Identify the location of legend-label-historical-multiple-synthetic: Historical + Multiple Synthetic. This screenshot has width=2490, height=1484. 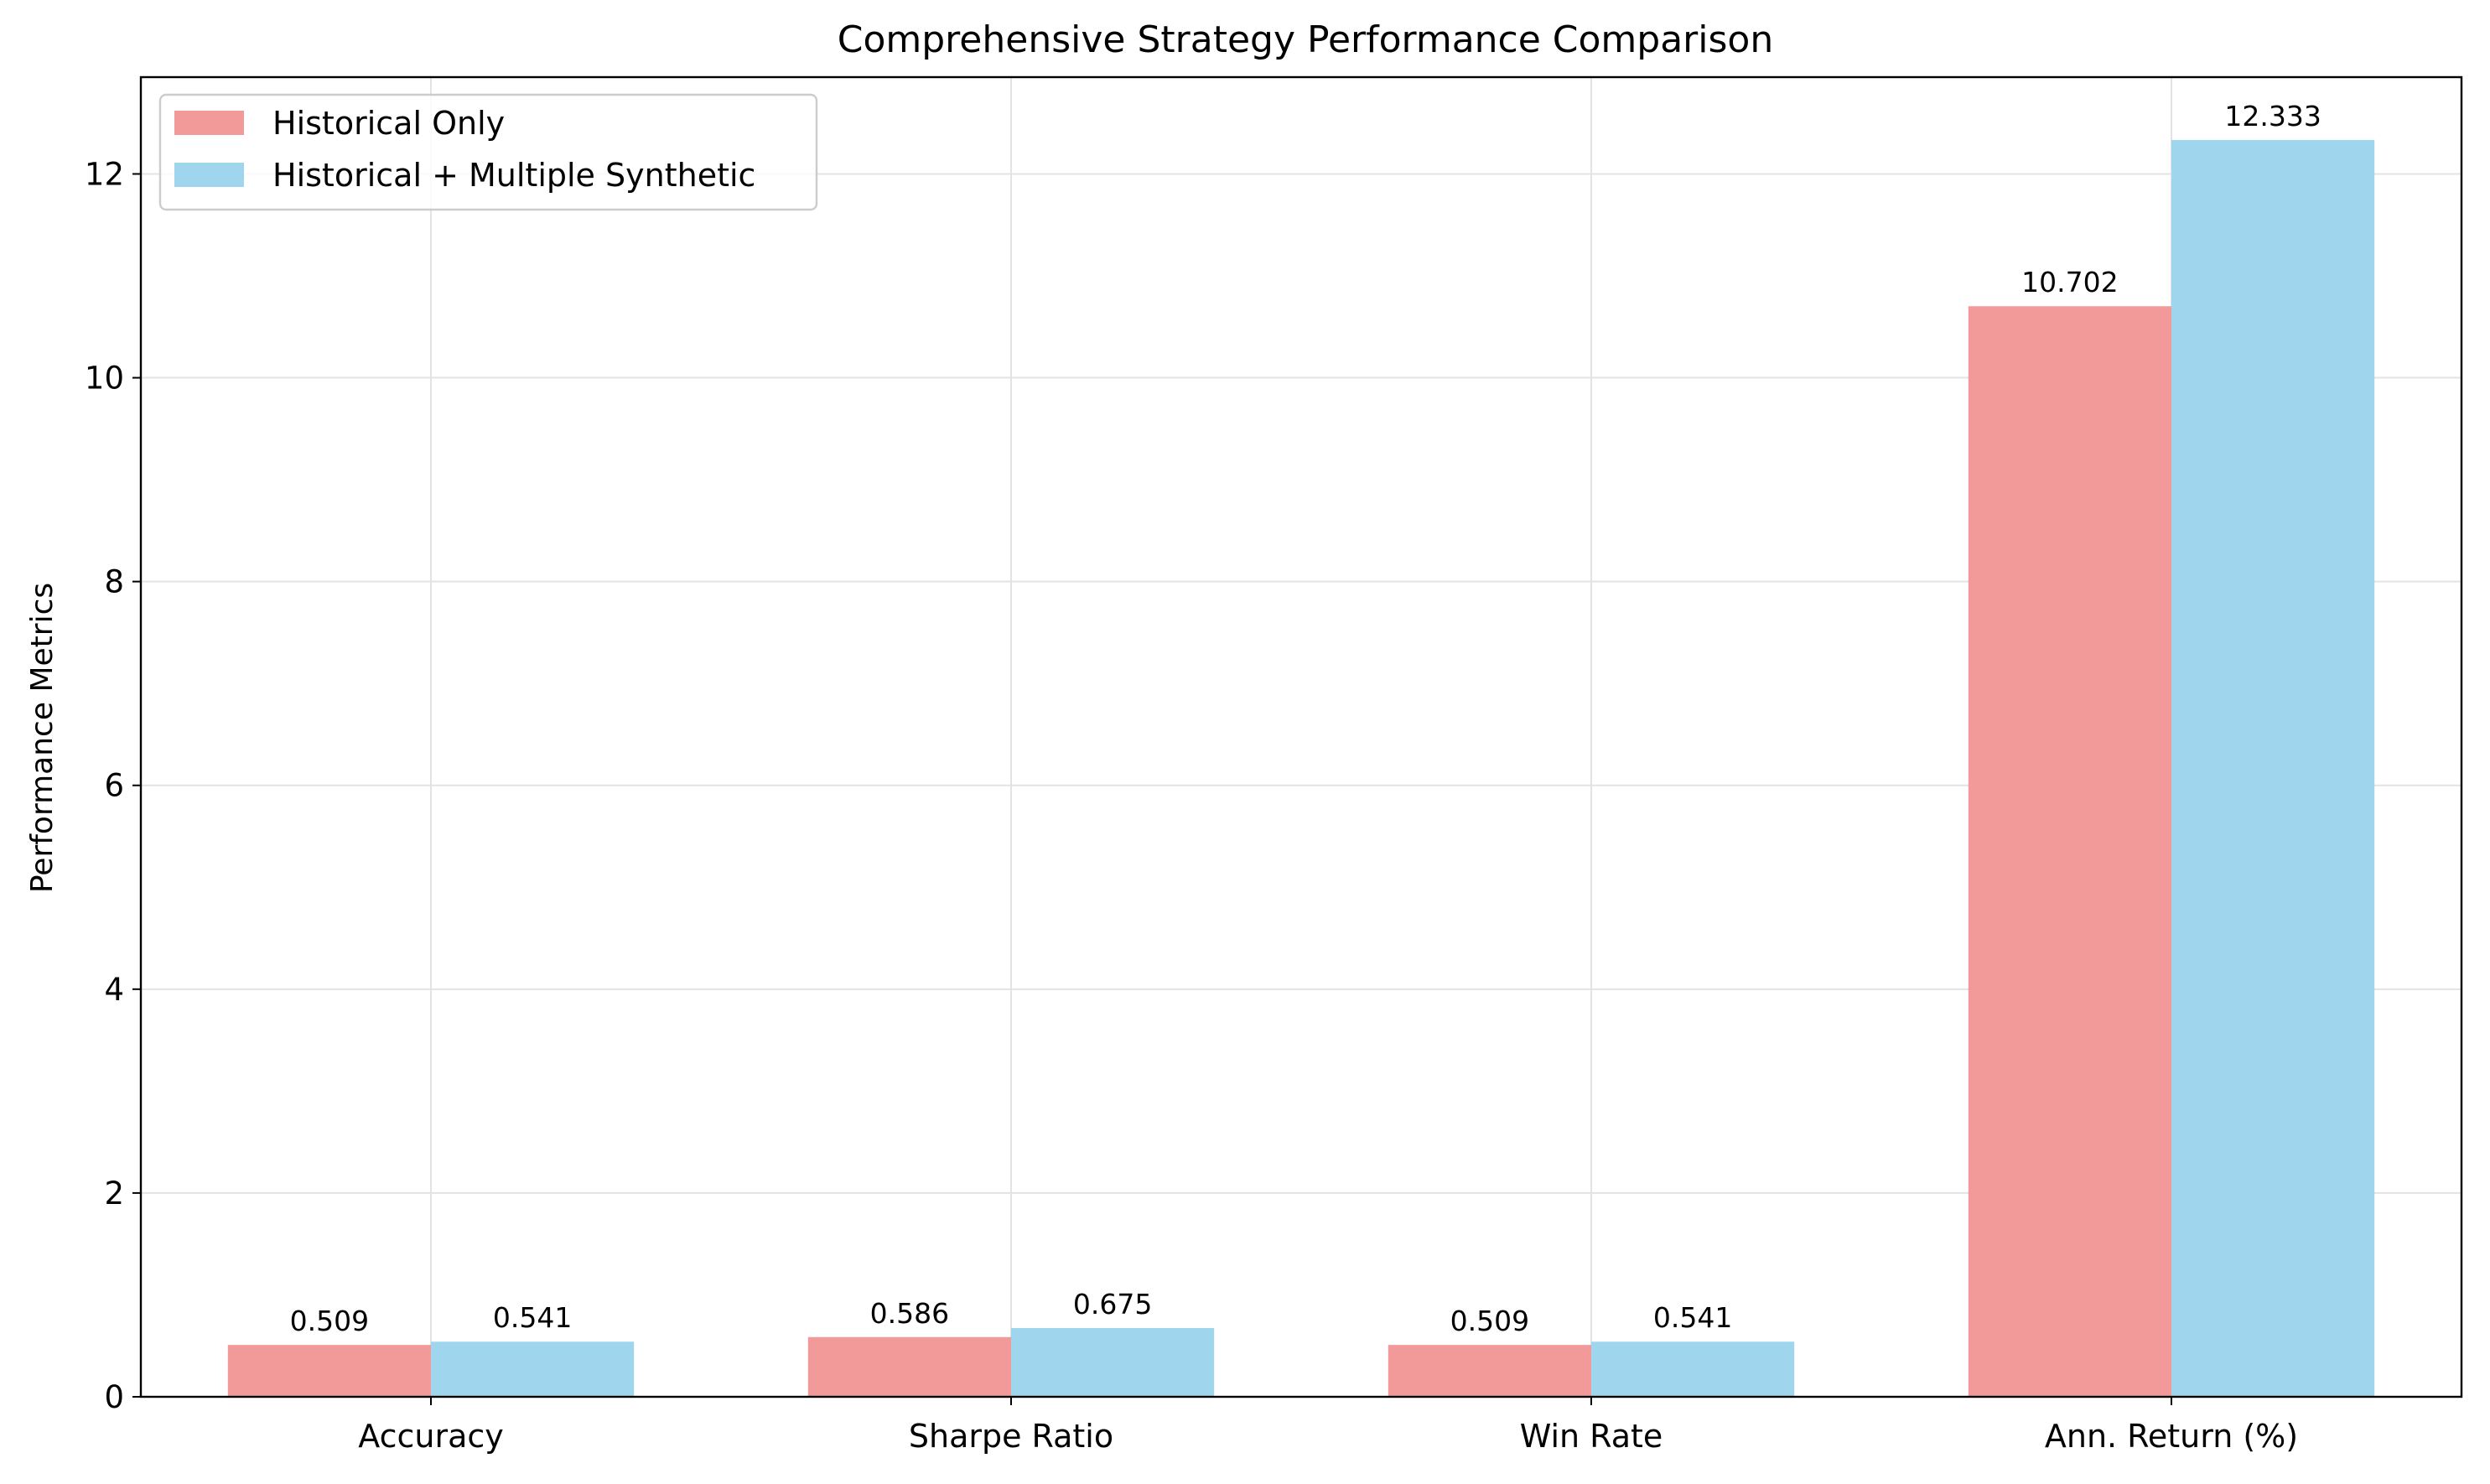
(513, 175).